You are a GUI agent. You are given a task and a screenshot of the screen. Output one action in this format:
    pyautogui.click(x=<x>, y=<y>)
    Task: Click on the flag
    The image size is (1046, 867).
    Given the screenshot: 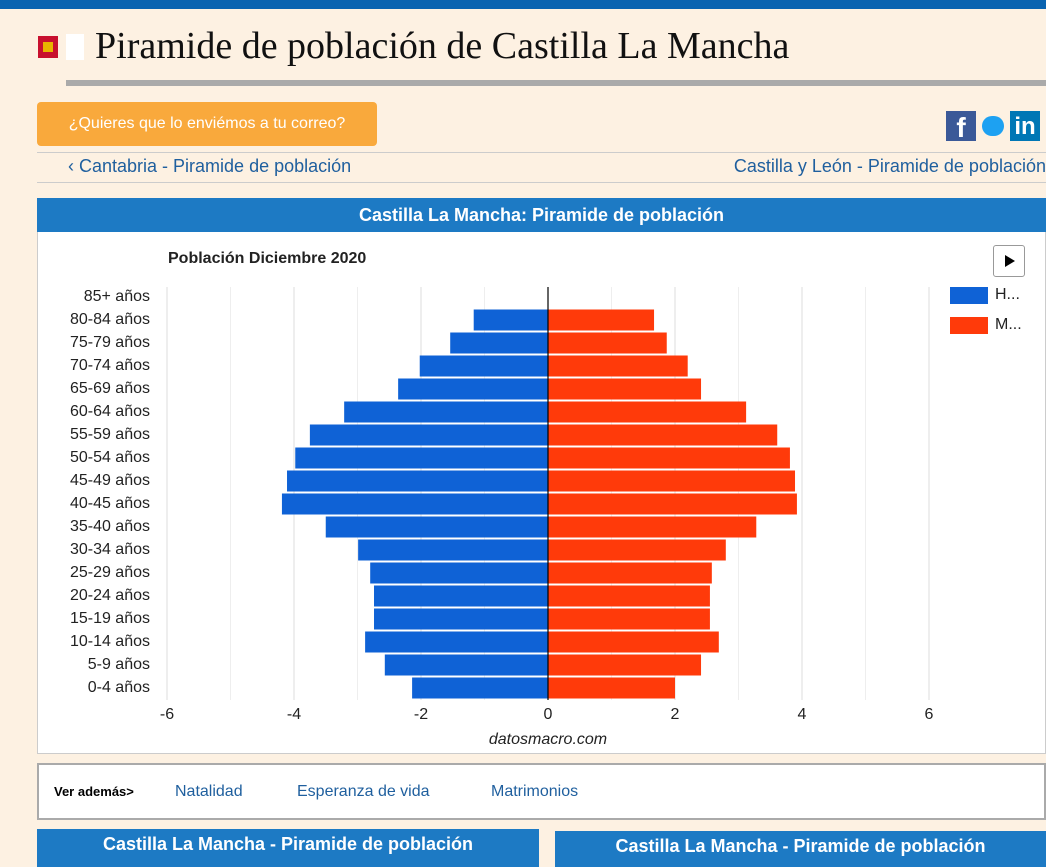 What is the action you would take?
    pyautogui.click(x=48, y=47)
    